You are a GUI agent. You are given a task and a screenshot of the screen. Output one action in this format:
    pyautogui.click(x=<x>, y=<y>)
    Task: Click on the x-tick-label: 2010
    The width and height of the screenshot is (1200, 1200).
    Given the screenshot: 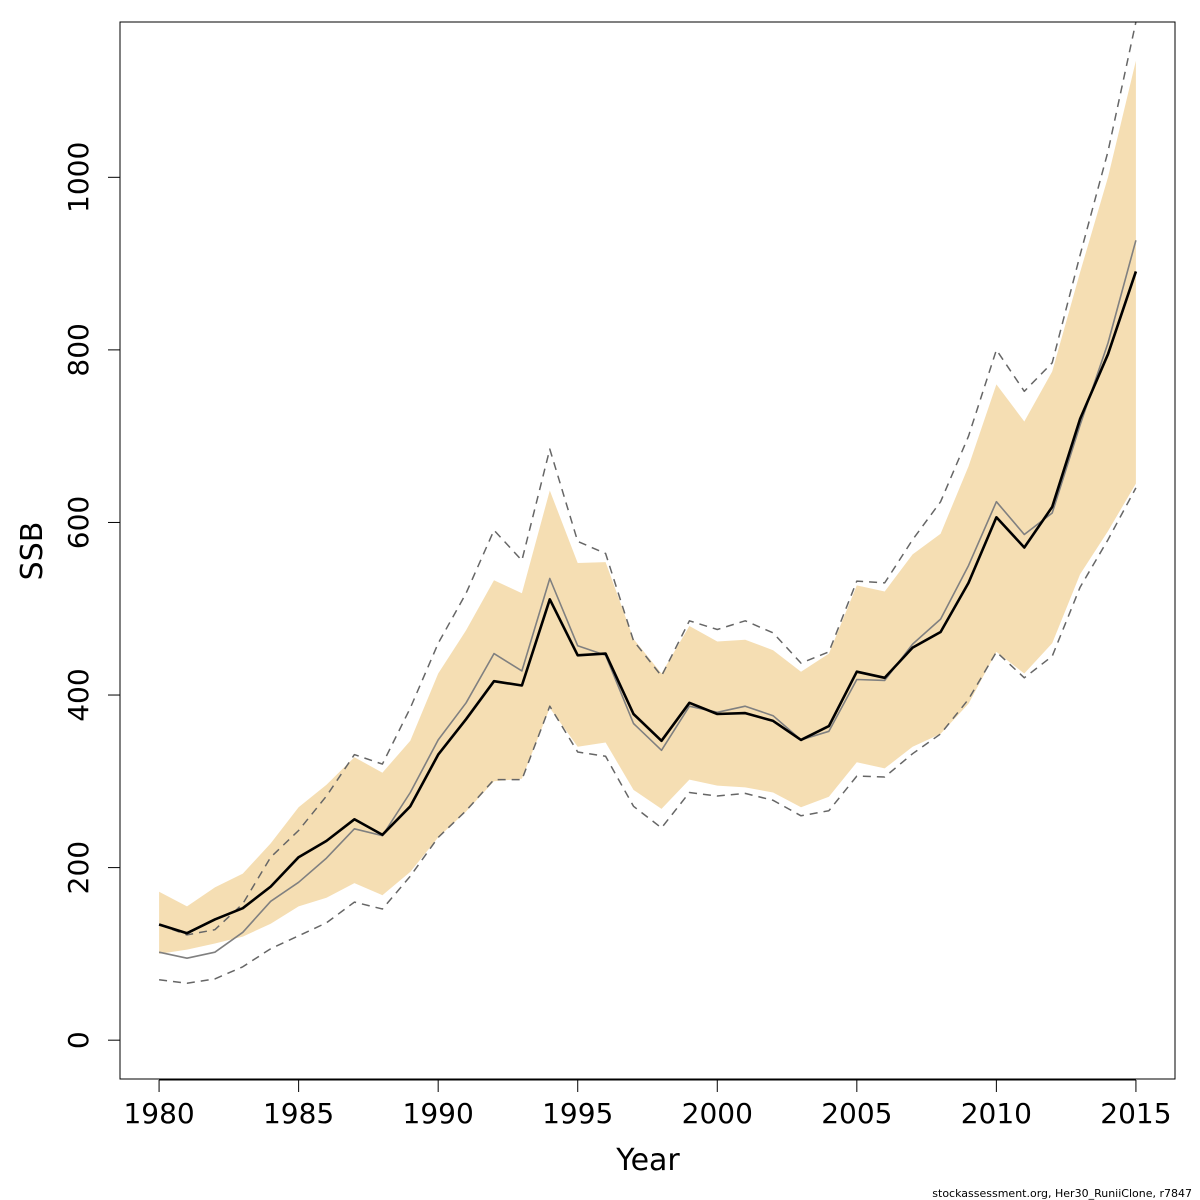 What is the action you would take?
    pyautogui.click(x=996, y=1113)
    